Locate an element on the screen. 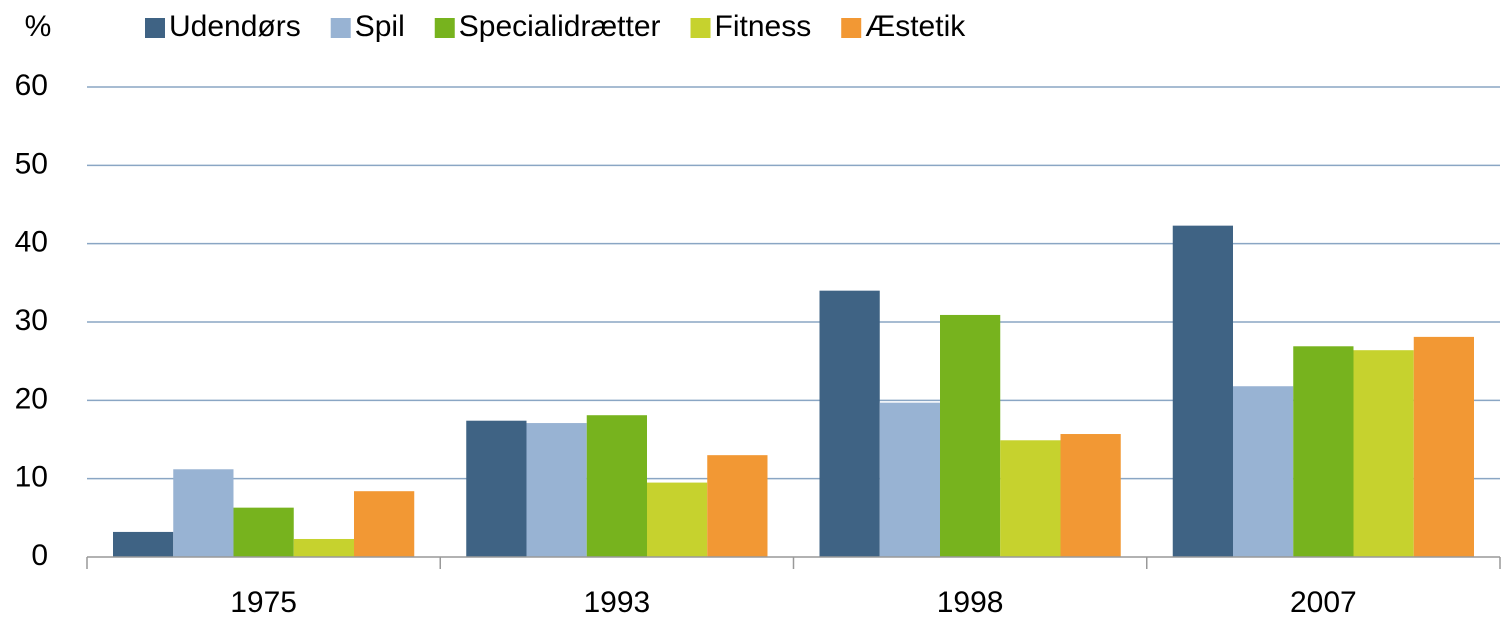  legend-label: Specialidrætter is located at coordinates (560, 26).